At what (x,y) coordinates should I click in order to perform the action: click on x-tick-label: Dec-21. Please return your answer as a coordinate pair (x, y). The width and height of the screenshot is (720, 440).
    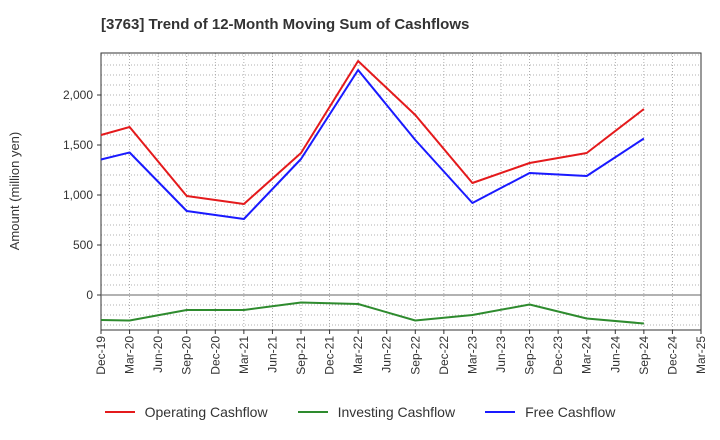
    Looking at the image, I should click on (330, 355).